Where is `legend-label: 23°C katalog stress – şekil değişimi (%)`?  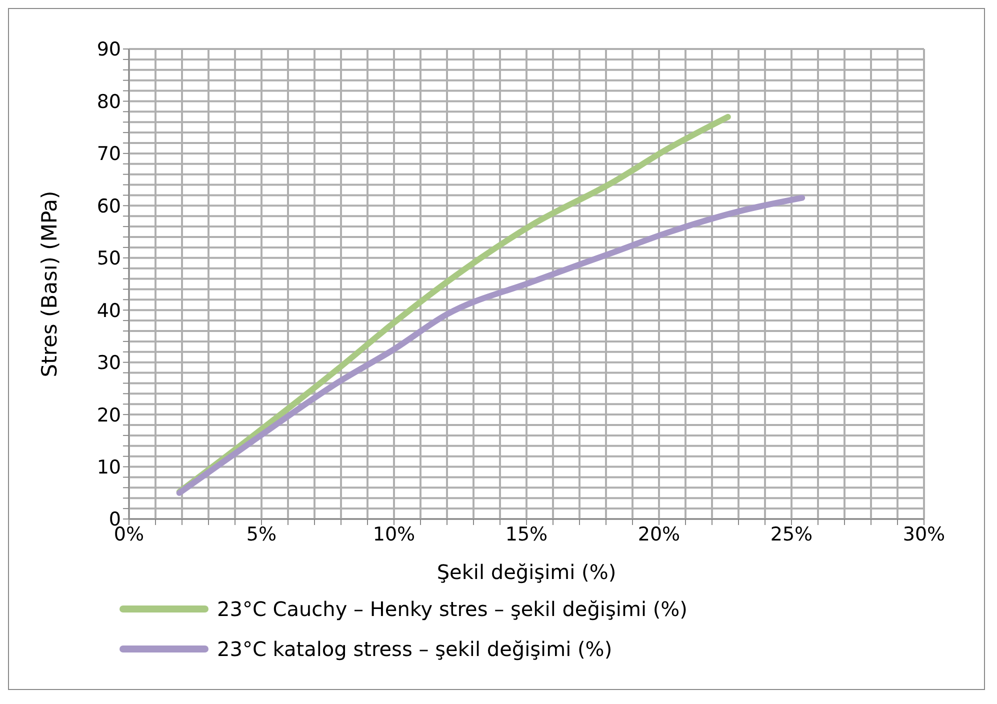 legend-label: 23°C katalog stress – şekil değişimi (%) is located at coordinates (414, 649).